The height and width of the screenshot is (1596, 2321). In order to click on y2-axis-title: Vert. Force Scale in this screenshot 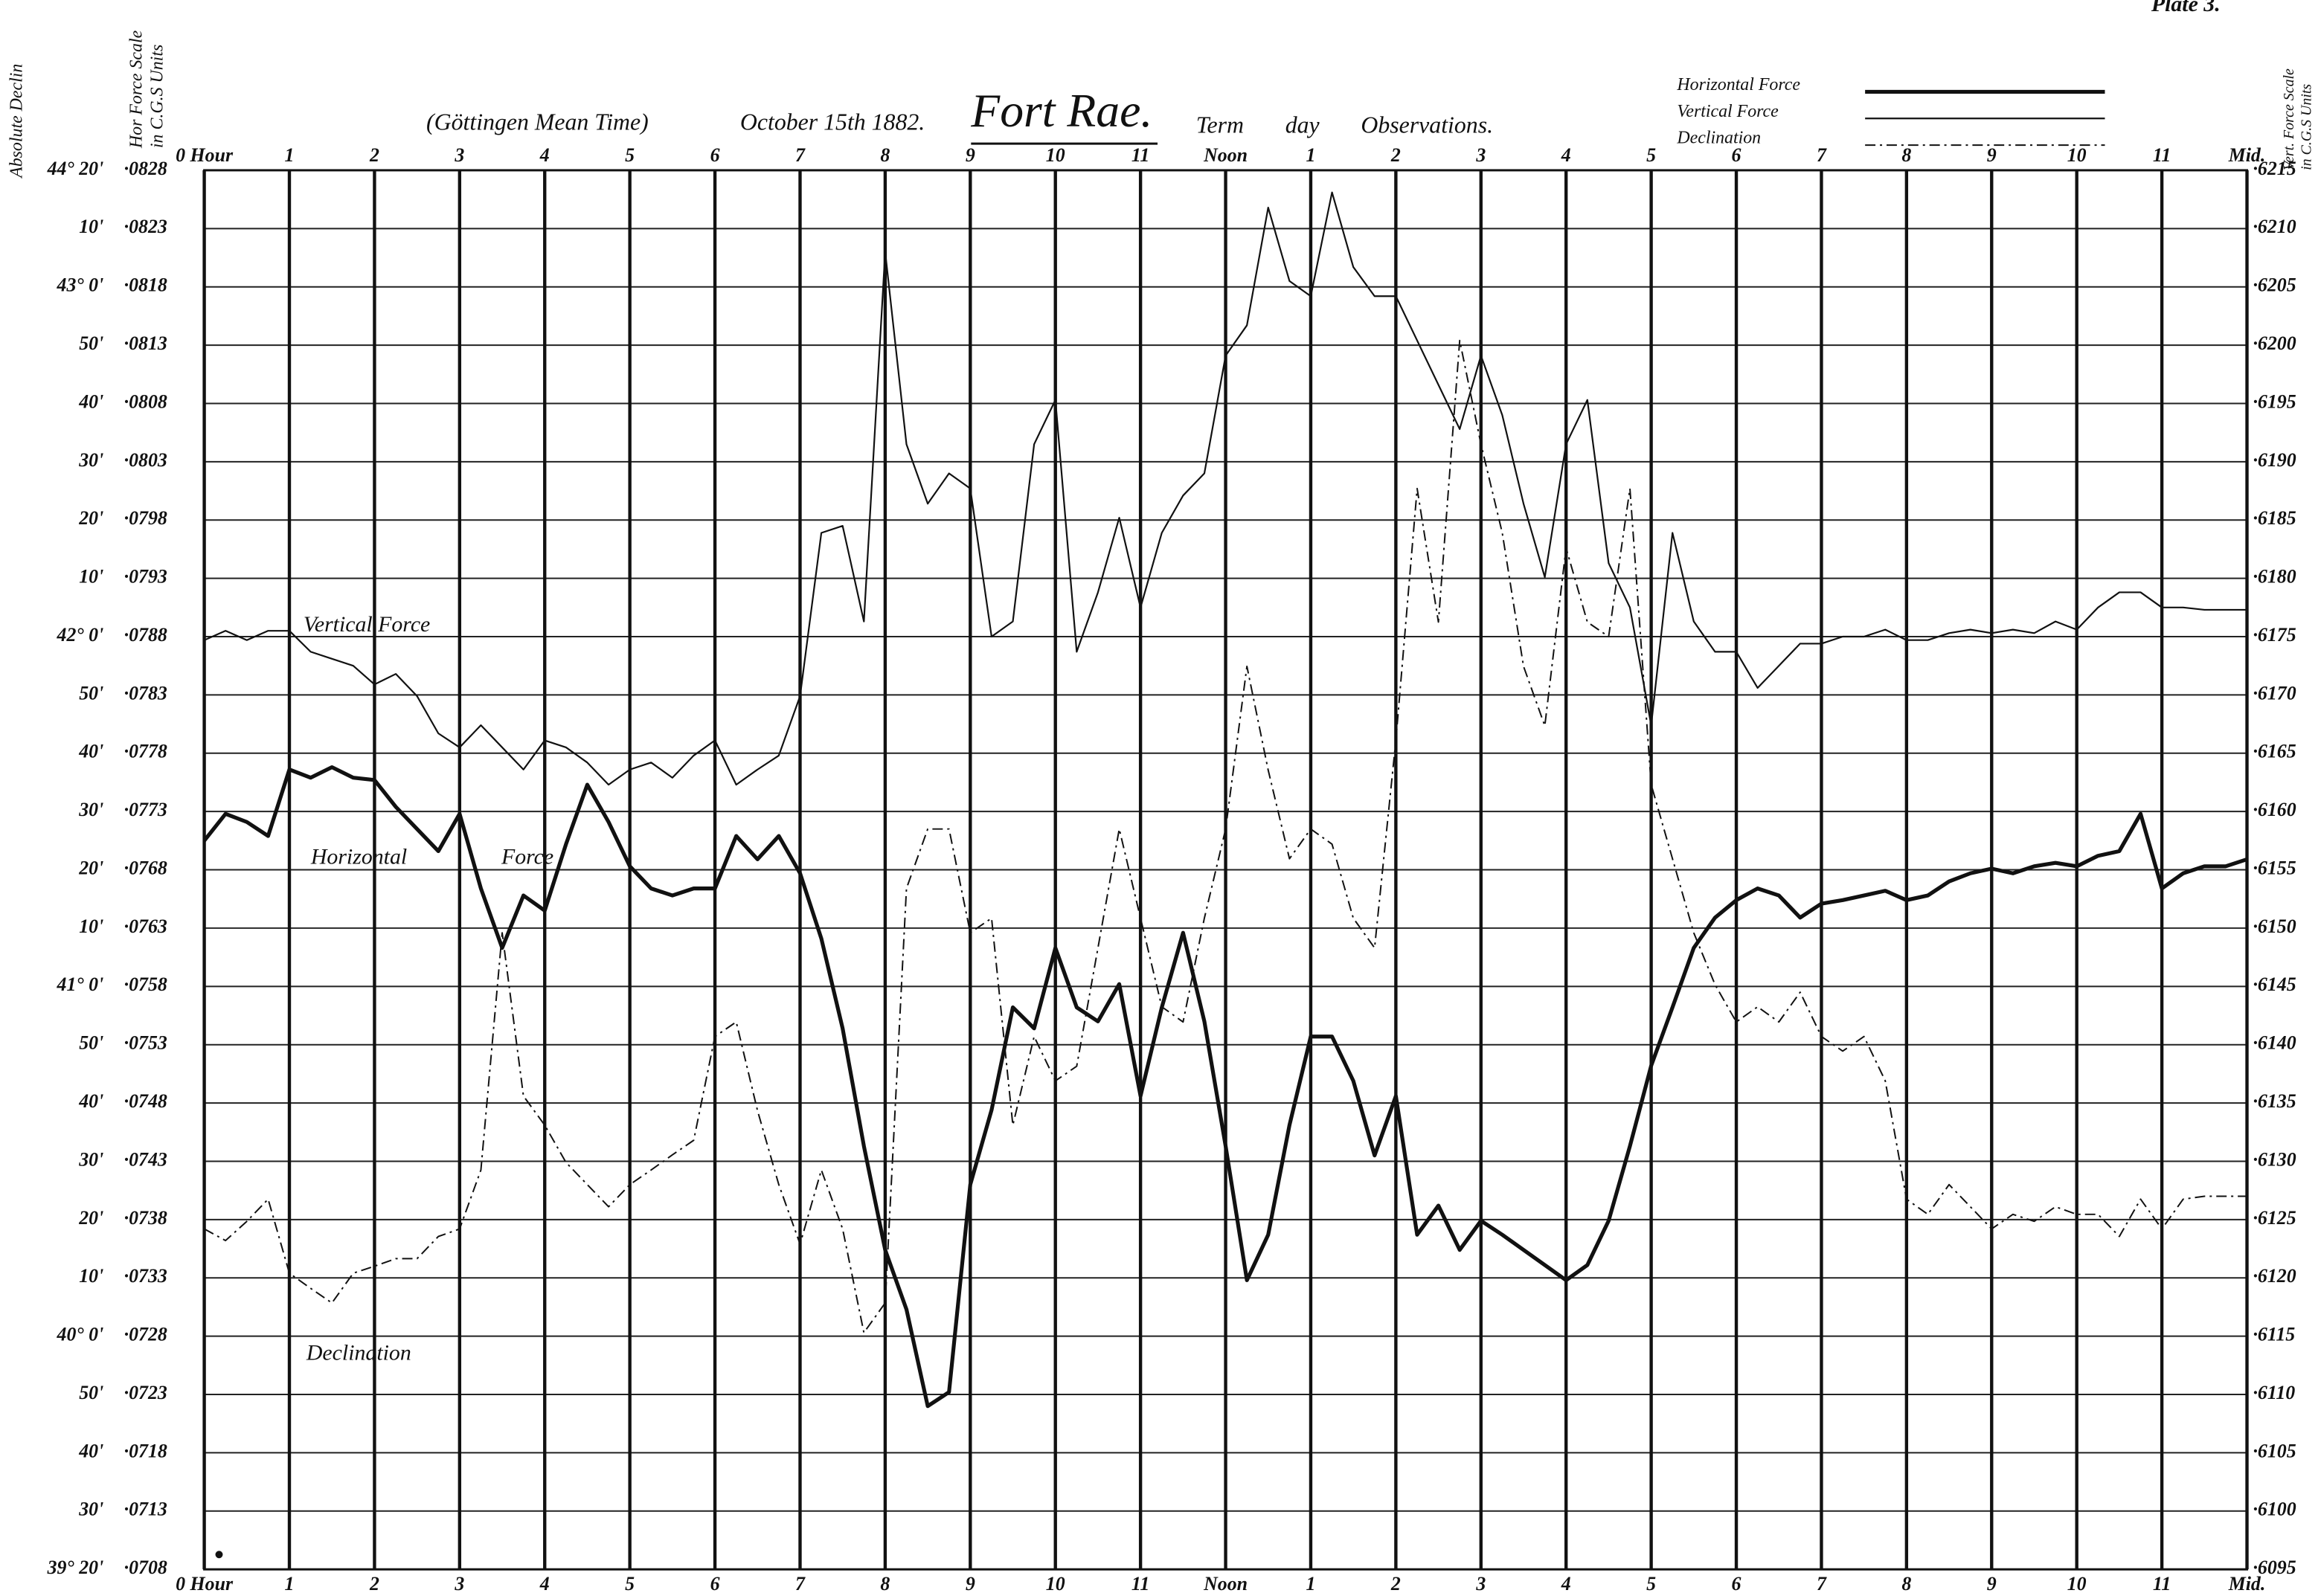, I will do `click(2289, 119)`.